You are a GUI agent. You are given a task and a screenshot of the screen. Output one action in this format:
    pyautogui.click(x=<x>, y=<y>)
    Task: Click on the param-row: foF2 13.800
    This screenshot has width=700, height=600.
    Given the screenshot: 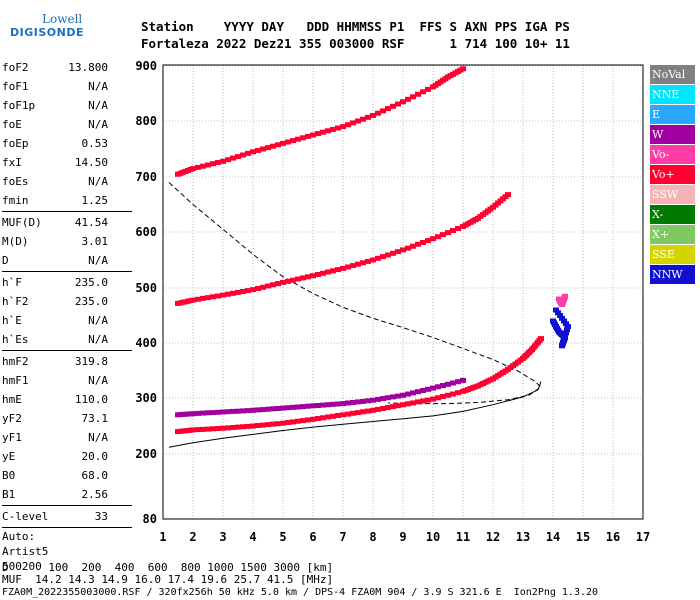 What is the action you would take?
    pyautogui.click(x=67, y=67)
    